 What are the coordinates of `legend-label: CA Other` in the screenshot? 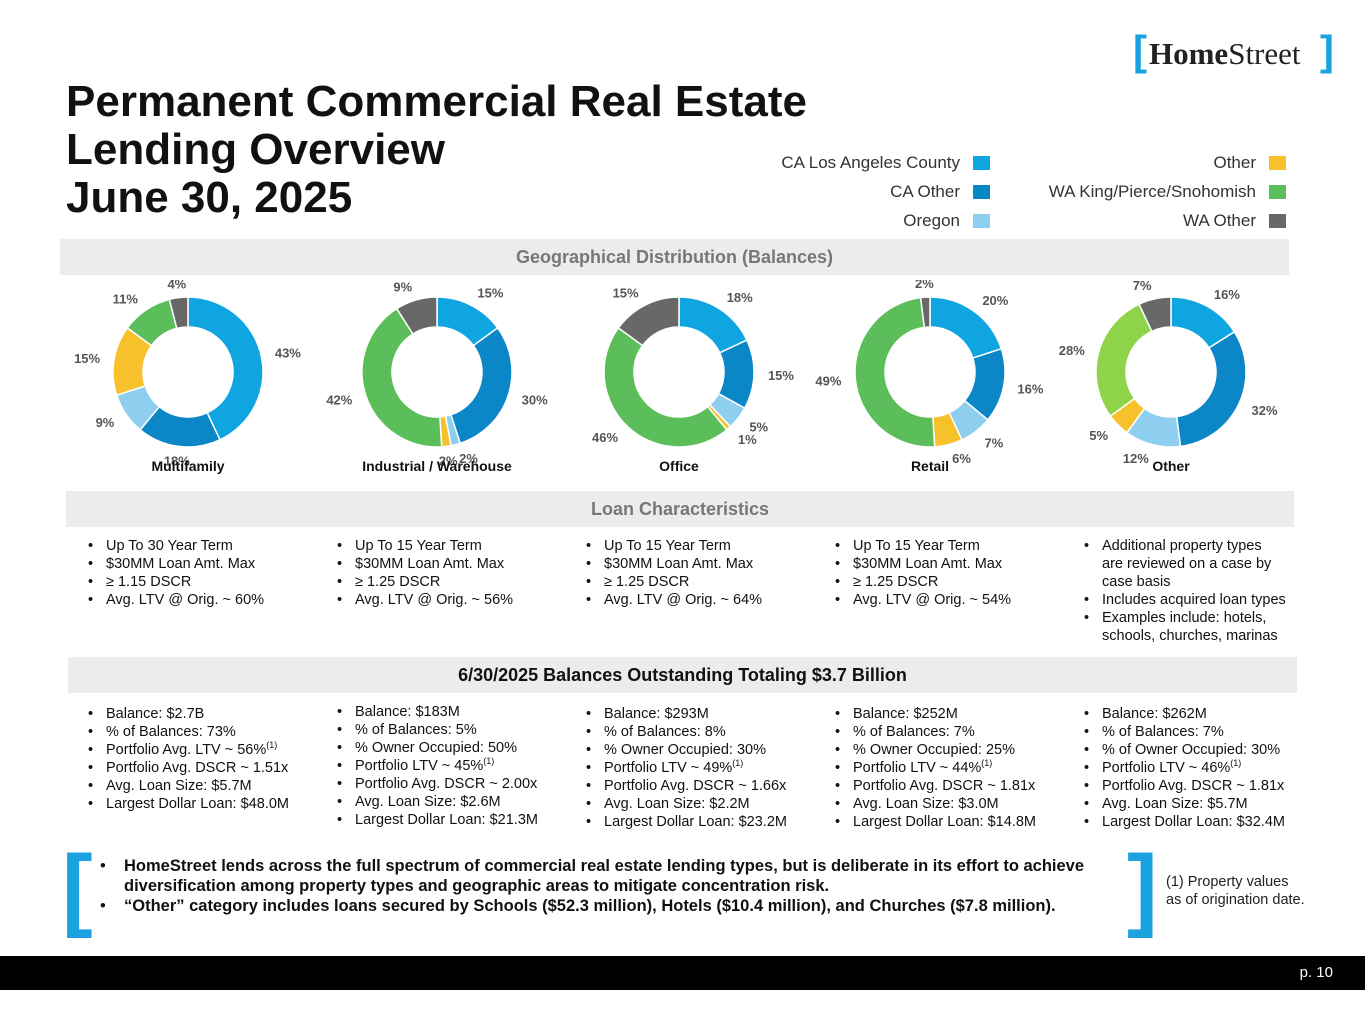 It's located at (925, 191).